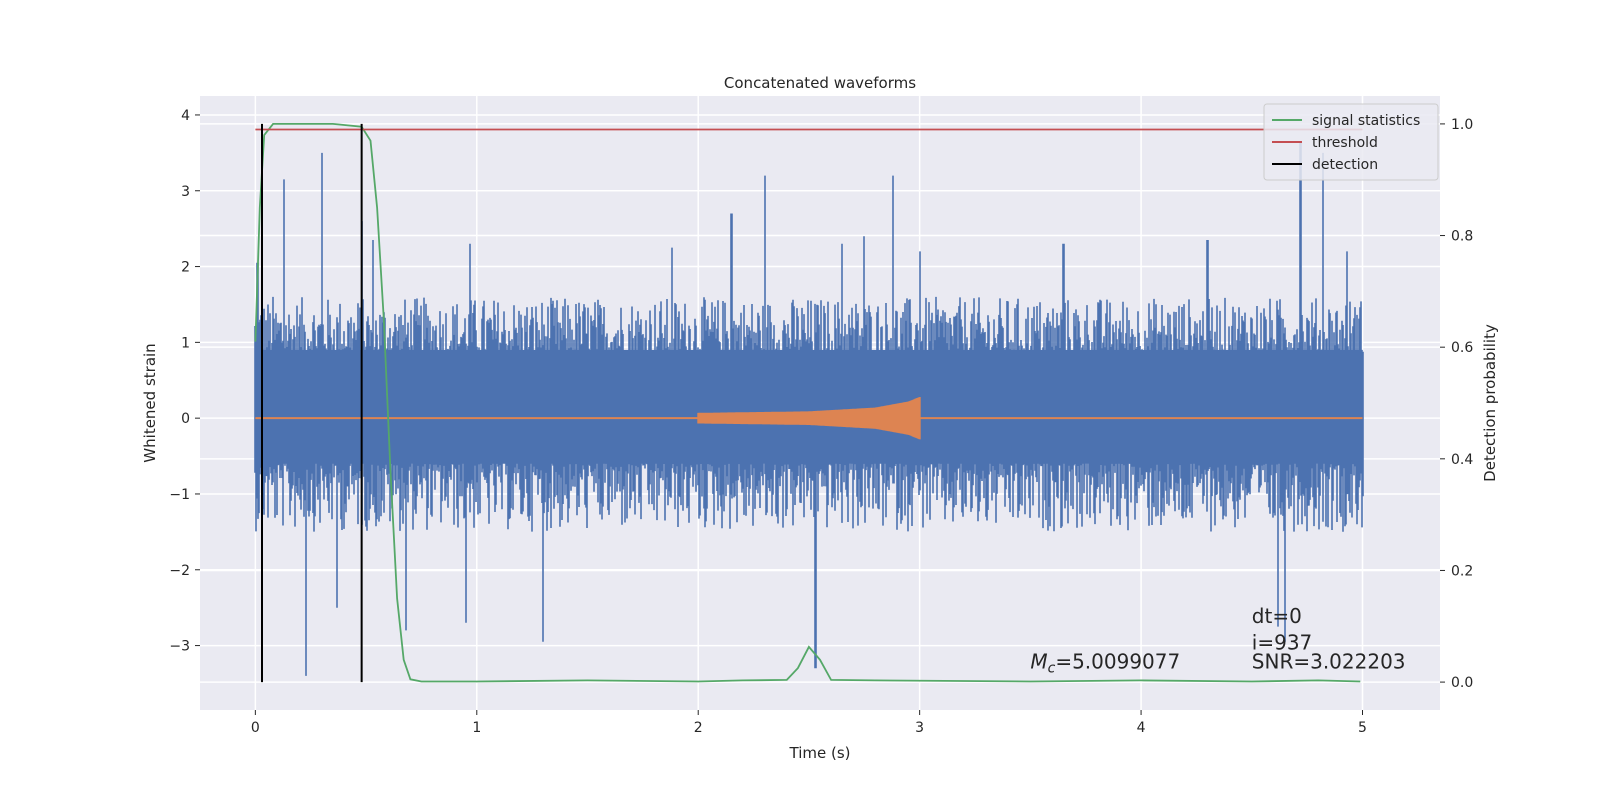 This screenshot has width=1600, height=800. I want to click on mchirp-subscript: c, so click(1052, 668).